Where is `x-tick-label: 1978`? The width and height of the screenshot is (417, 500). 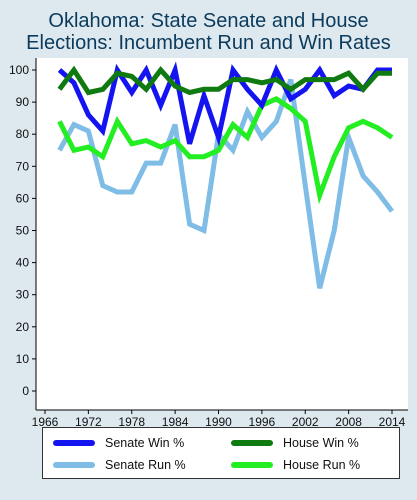 x-tick-label: 1978 is located at coordinates (131, 422).